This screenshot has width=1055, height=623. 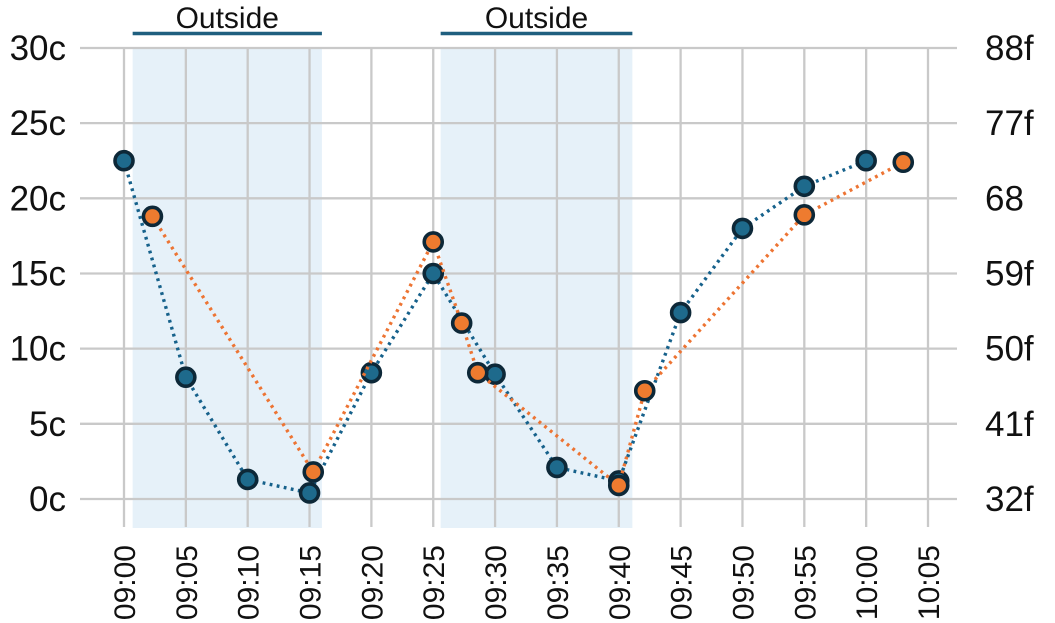 I want to click on x-axis-label: 09:15, so click(x=311, y=582).